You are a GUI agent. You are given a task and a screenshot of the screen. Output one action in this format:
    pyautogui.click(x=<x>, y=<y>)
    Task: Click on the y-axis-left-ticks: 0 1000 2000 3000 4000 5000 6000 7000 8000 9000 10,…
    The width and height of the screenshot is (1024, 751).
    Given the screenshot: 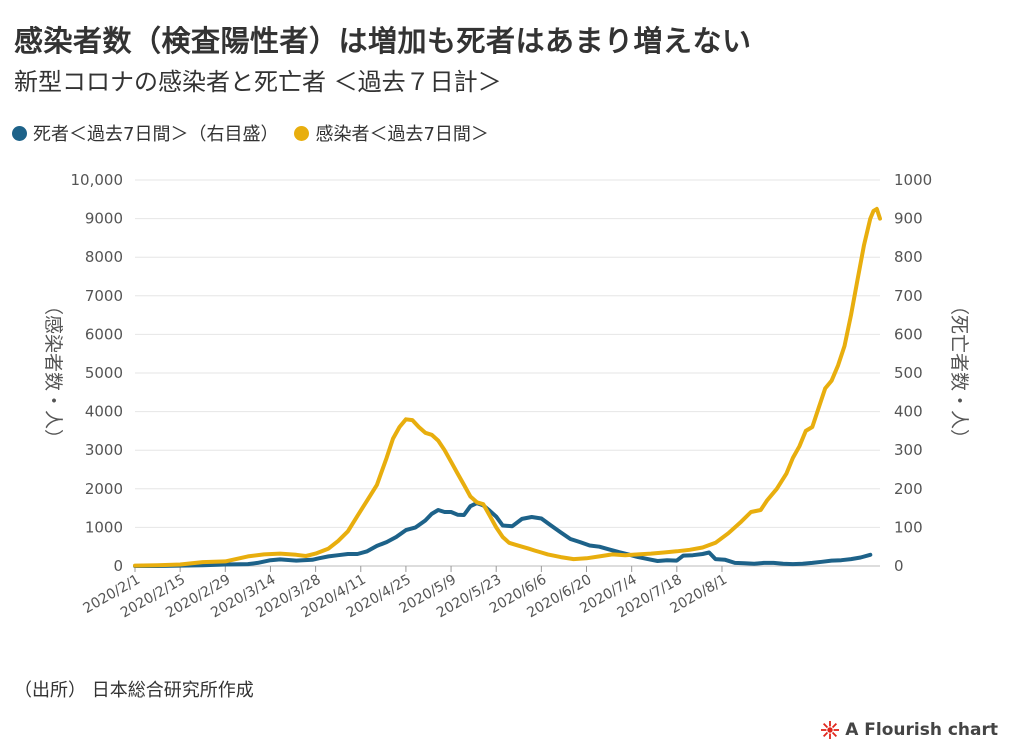 What is the action you would take?
    pyautogui.click(x=97, y=373)
    